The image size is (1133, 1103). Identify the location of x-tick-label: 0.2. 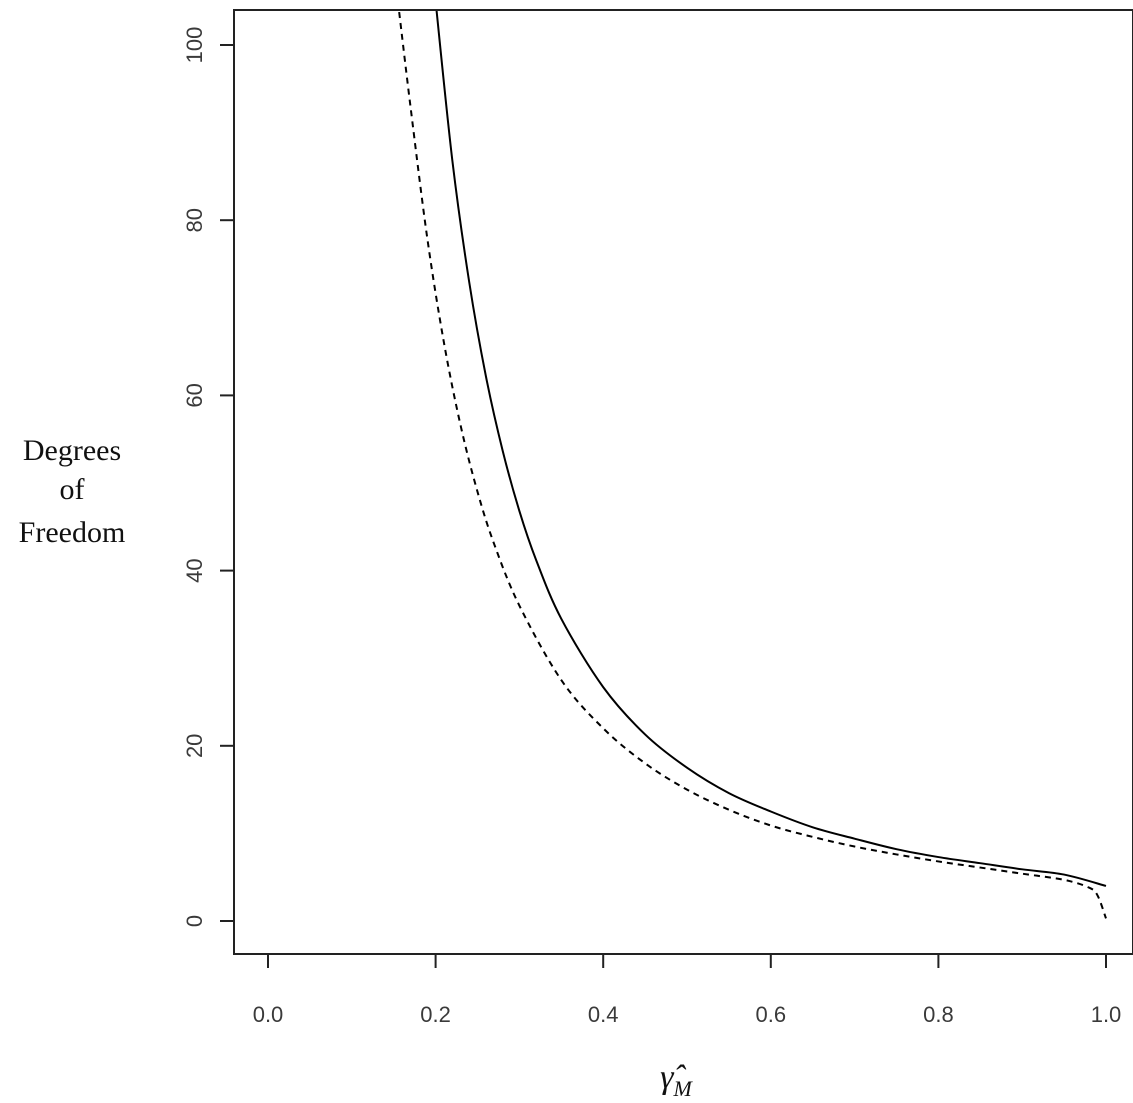
(435, 1014).